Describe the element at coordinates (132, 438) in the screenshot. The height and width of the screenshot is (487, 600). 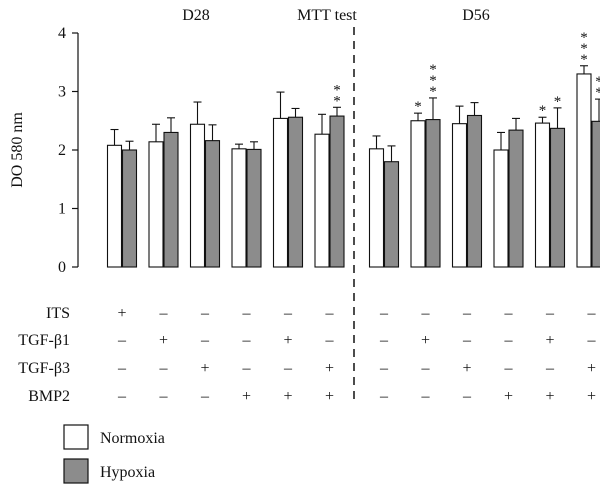
I see `legend-label: Normoxia` at that location.